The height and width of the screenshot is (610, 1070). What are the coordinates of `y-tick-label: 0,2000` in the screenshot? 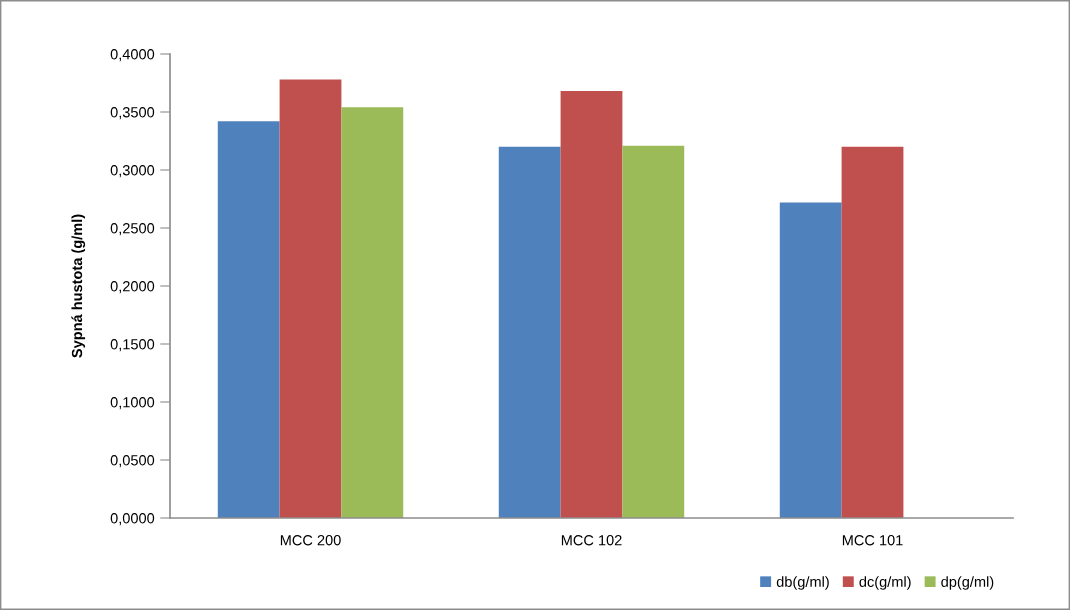 It's located at (132, 287).